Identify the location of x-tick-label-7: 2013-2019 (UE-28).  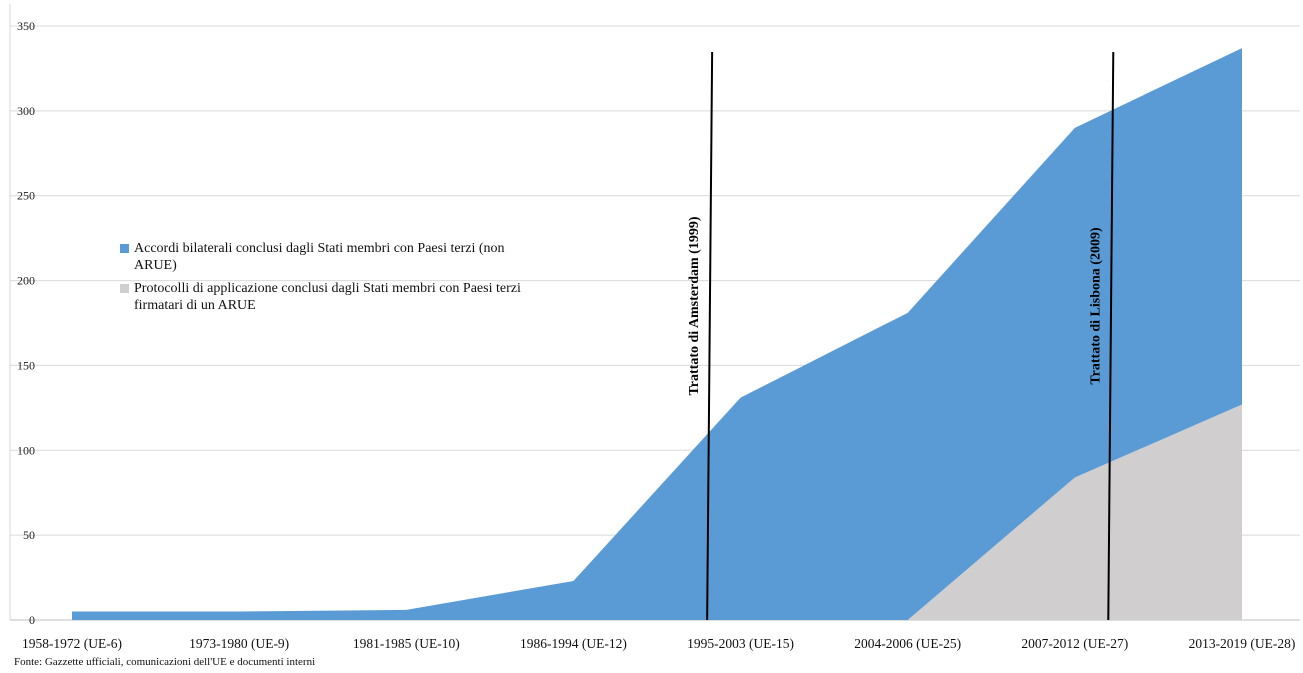
(1242, 643).